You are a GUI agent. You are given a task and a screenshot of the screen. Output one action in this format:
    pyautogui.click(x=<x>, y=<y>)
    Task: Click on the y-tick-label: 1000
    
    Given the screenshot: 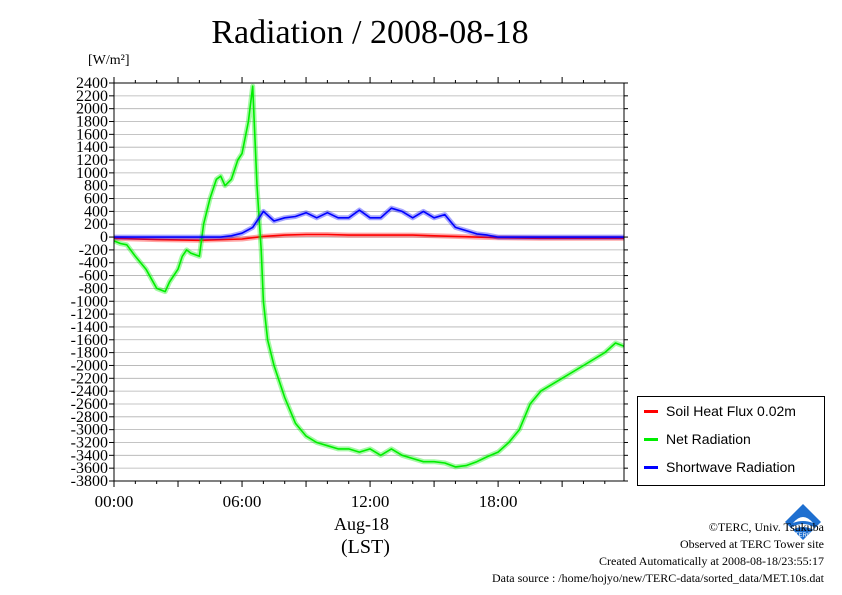 What is the action you would take?
    pyautogui.click(x=92, y=173)
    